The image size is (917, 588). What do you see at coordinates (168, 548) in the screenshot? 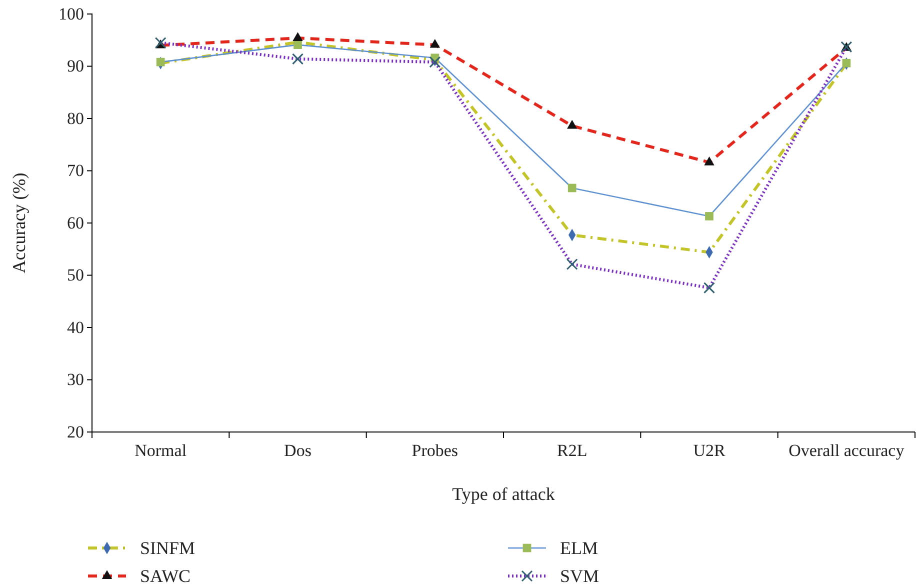
I see `legend-label: SINFM` at bounding box center [168, 548].